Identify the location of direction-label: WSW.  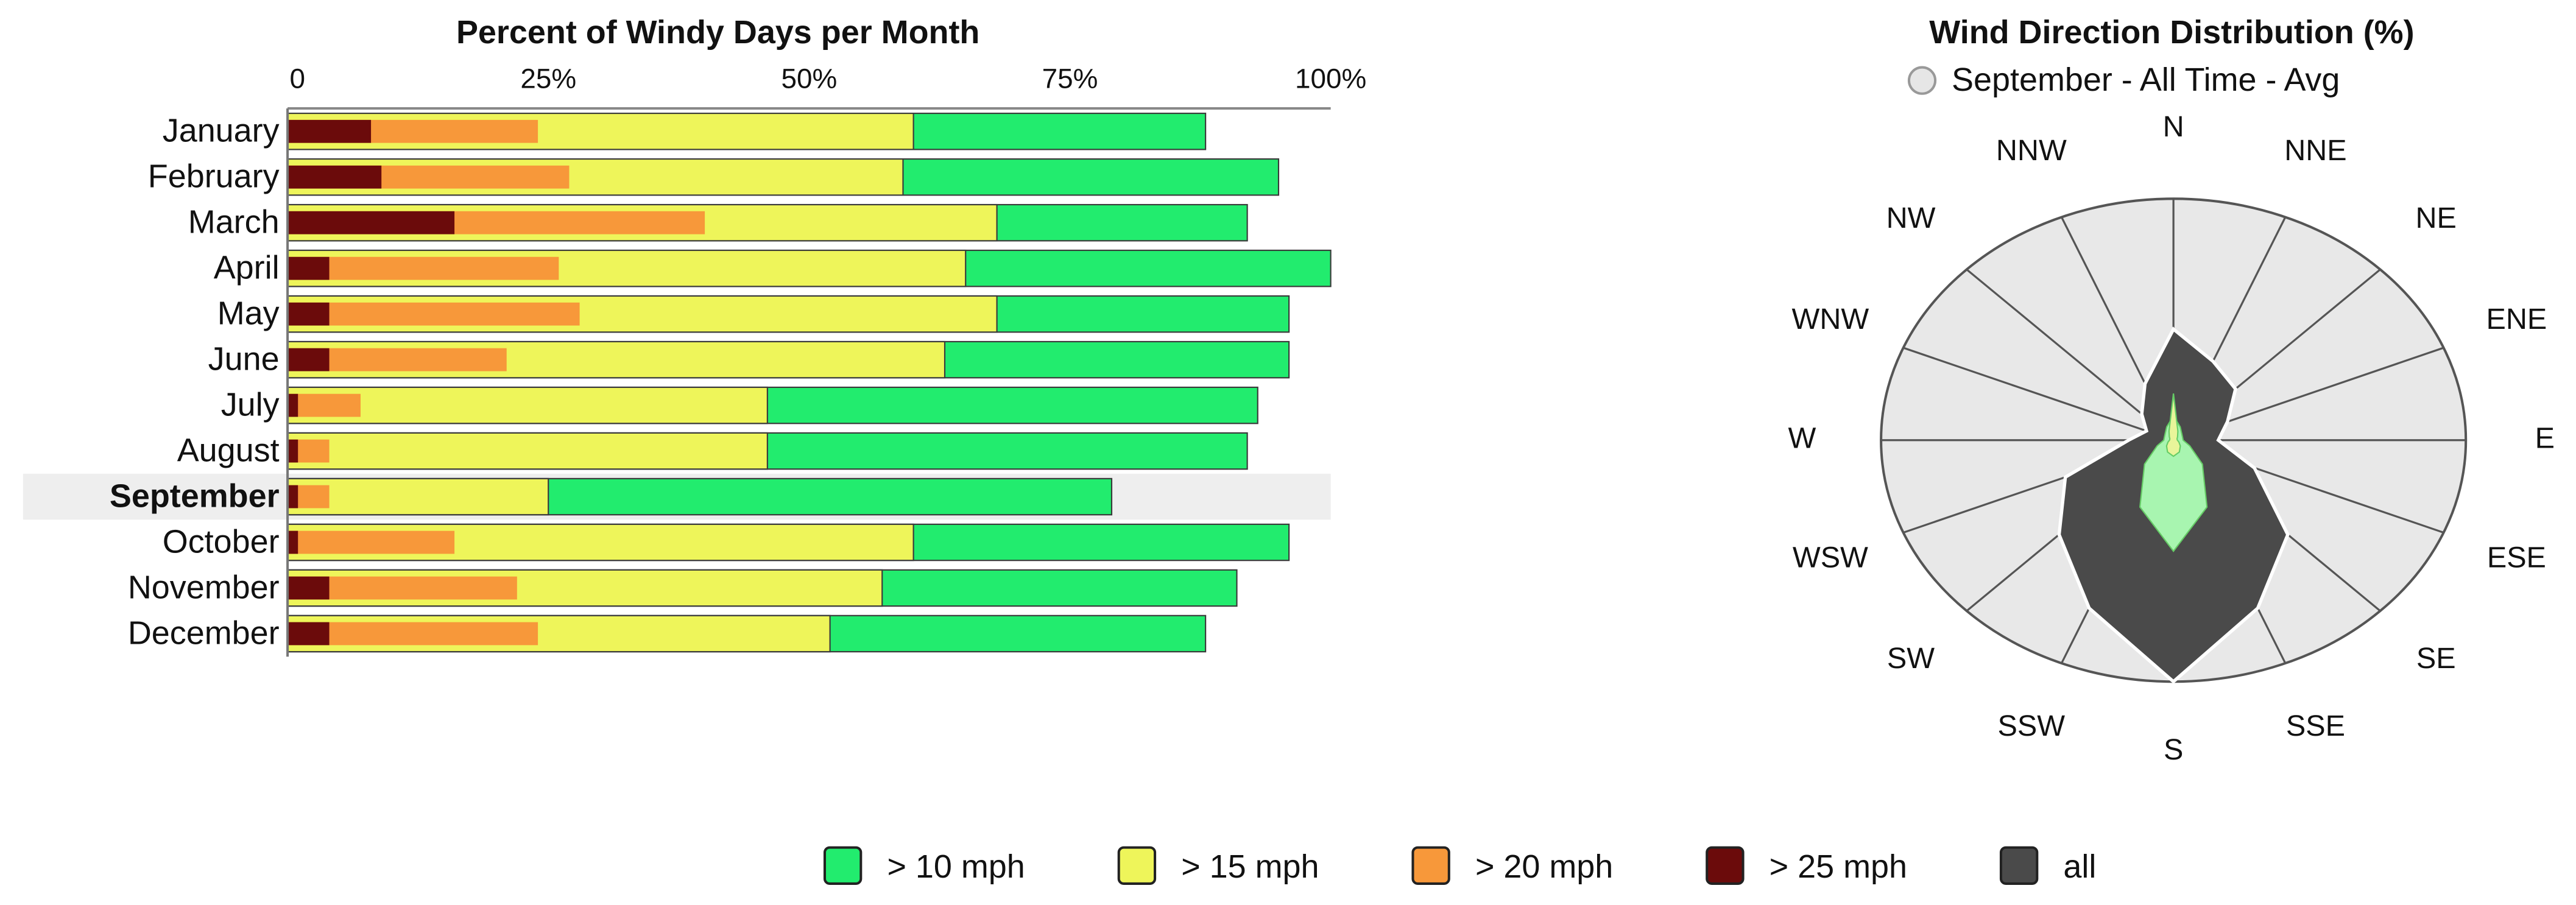
(1831, 557).